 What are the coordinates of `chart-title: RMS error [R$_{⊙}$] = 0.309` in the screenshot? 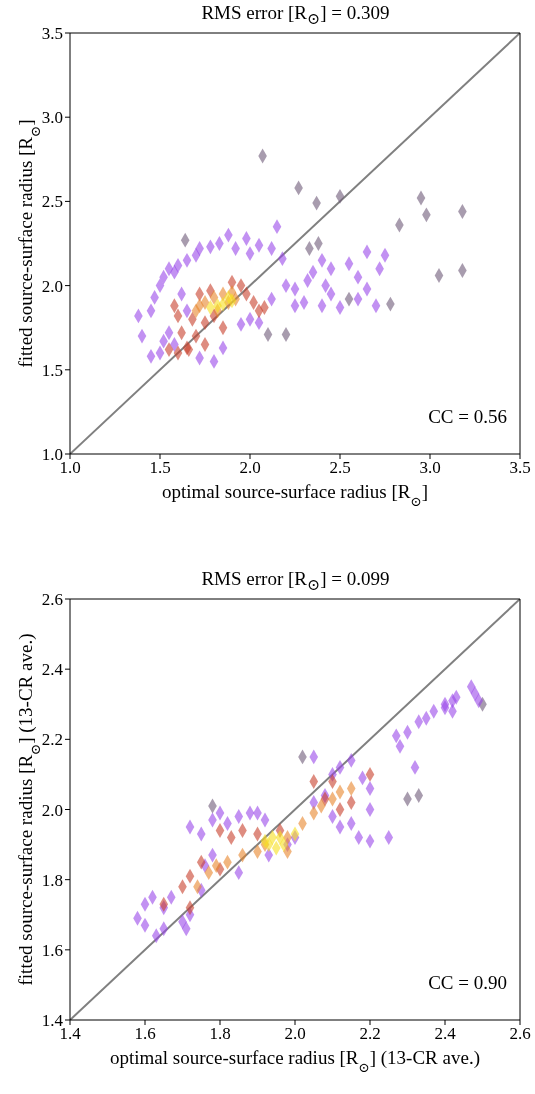 It's located at (295, 14).